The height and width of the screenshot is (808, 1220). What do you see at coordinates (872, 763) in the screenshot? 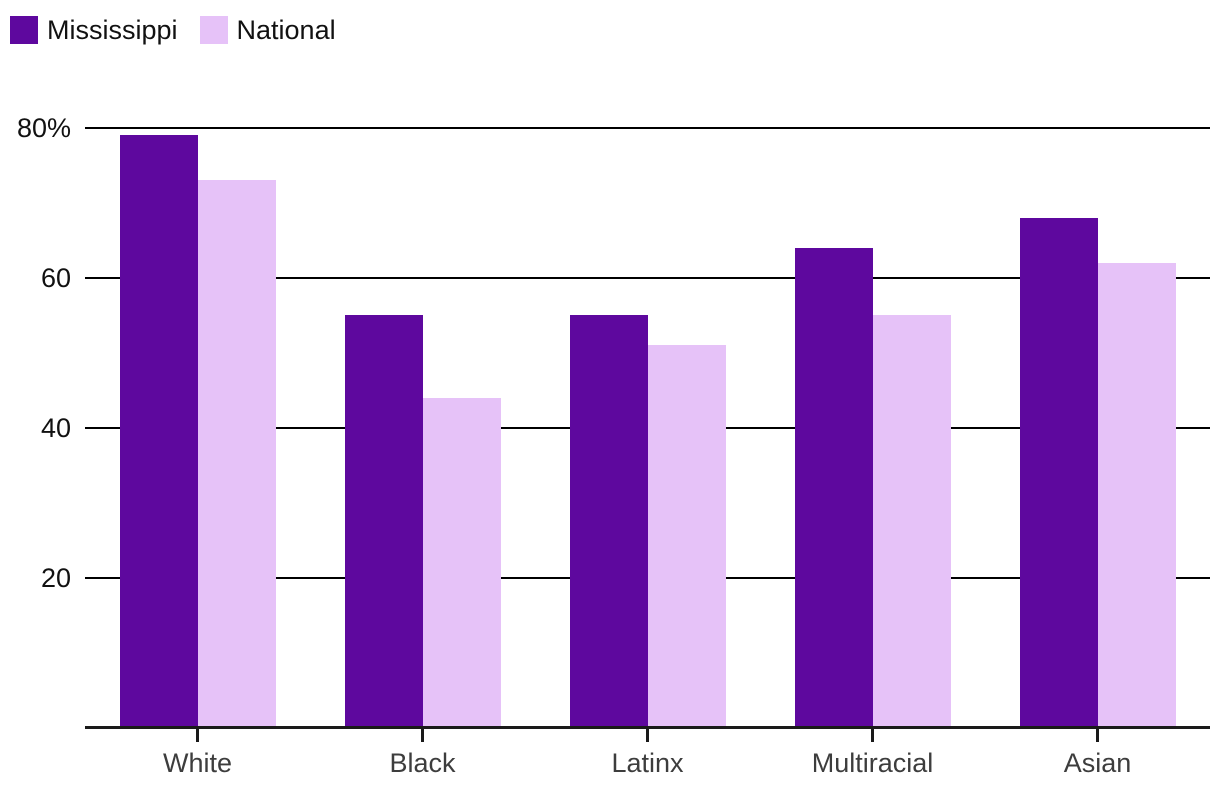
I see `x-axis-label-multiracial: Multiracial` at bounding box center [872, 763].